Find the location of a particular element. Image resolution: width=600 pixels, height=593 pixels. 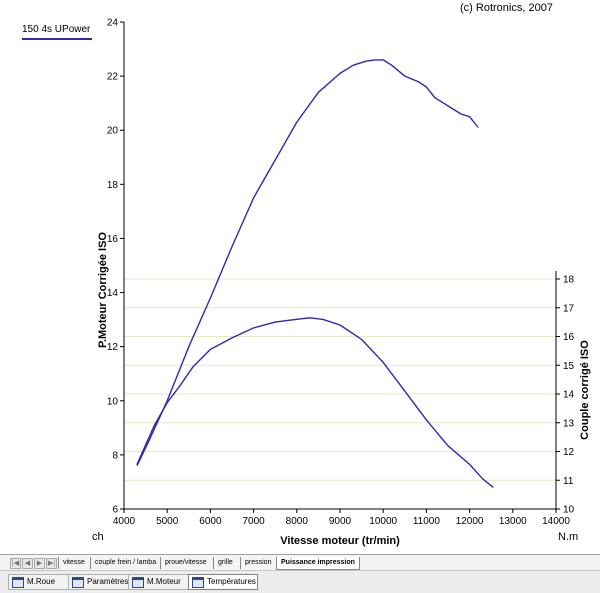

taskbar-parametres-label: Paramètres is located at coordinates (108, 581).